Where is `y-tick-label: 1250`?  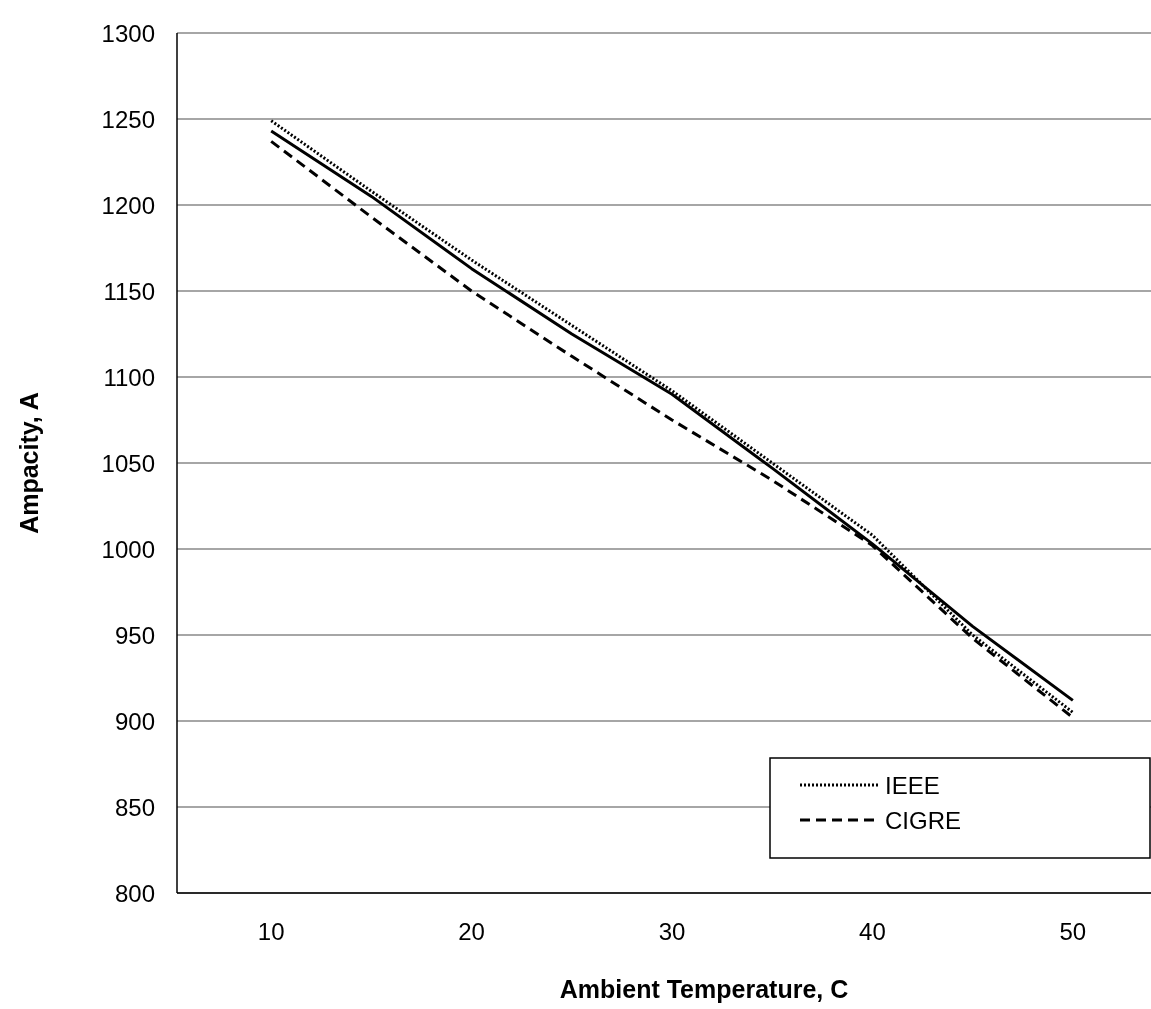
y-tick-label: 1250 is located at coordinates (128, 119).